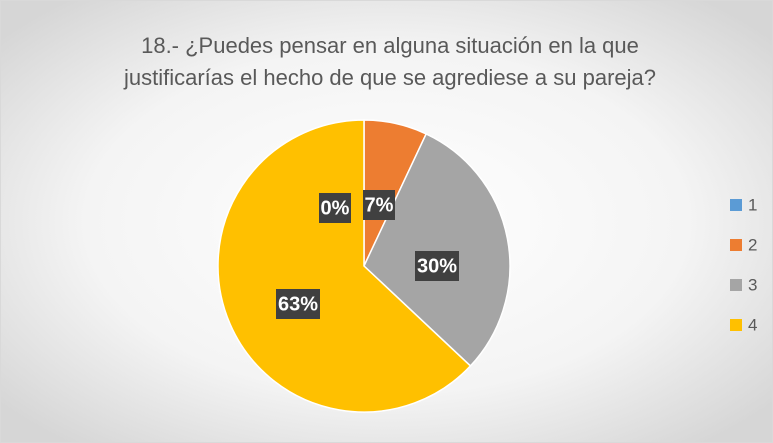  What do you see at coordinates (752, 244) in the screenshot?
I see `legend-label: 2` at bounding box center [752, 244].